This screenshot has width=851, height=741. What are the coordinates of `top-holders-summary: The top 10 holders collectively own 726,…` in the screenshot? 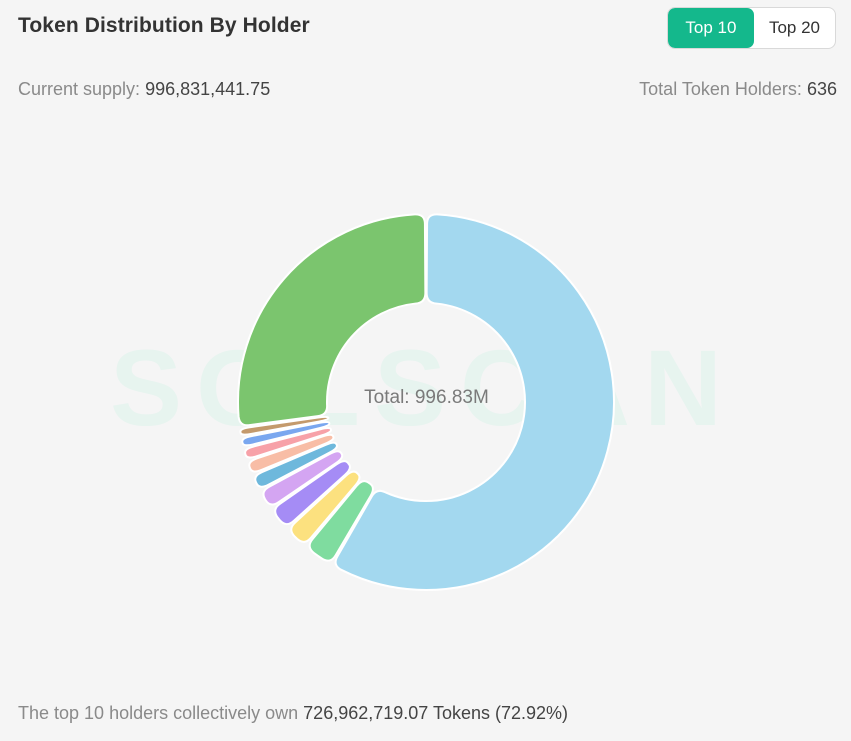 It's located at (293, 713).